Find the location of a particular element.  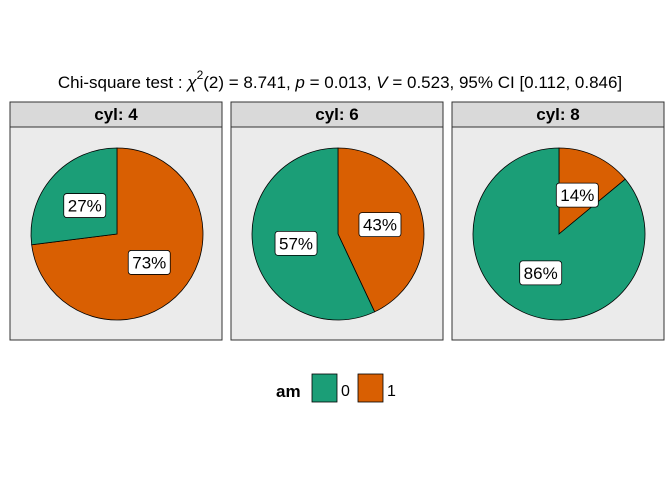

title-df: (2) is located at coordinates (213, 82).